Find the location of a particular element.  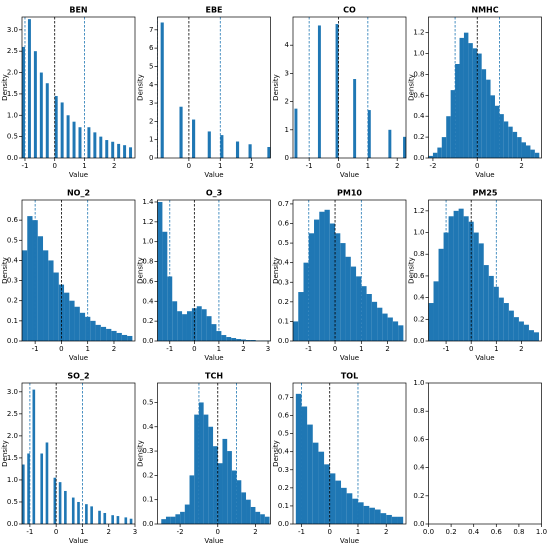

x-tick-label: 0.2 is located at coordinates (451, 532).